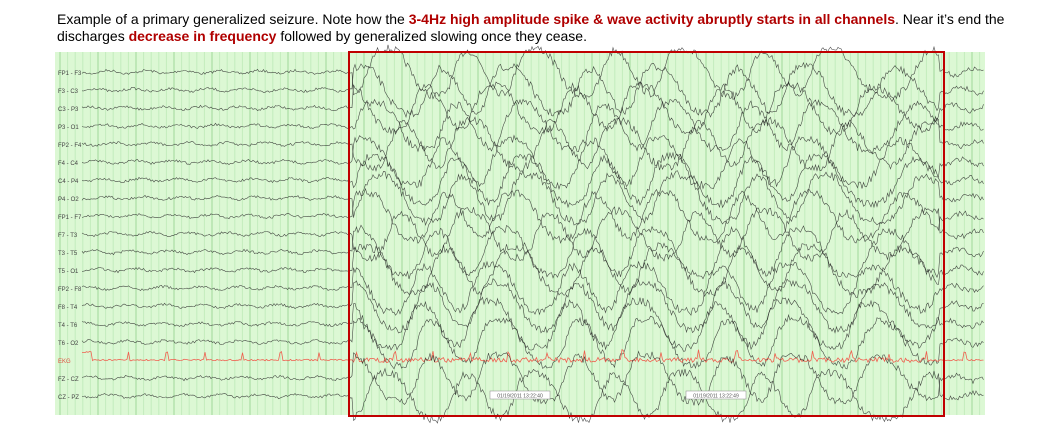 Image resolution: width=1052 pixels, height=430 pixels. What do you see at coordinates (68, 200) in the screenshot?
I see `channel-label: P4 - O2` at bounding box center [68, 200].